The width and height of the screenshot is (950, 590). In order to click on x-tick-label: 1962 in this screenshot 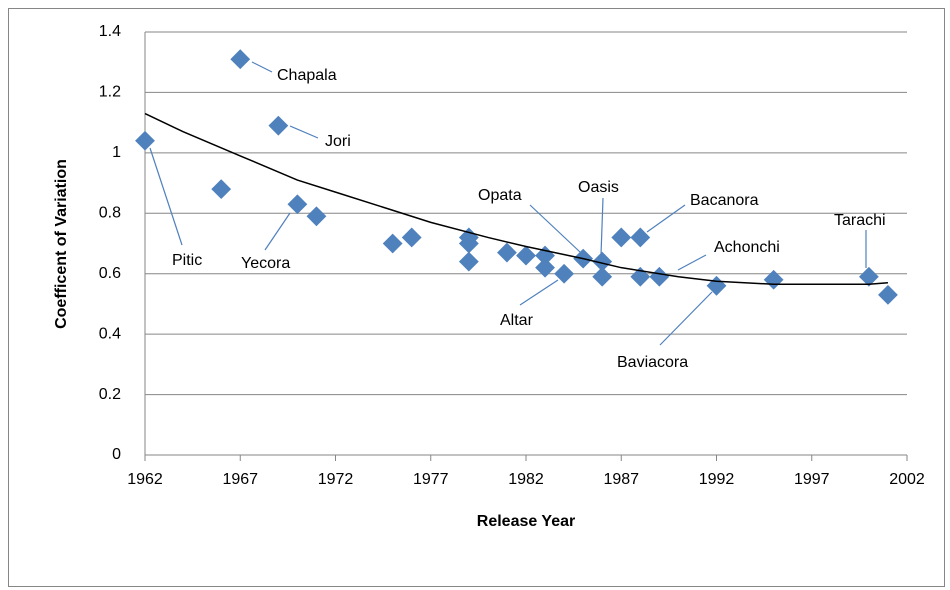, I will do `click(145, 479)`.